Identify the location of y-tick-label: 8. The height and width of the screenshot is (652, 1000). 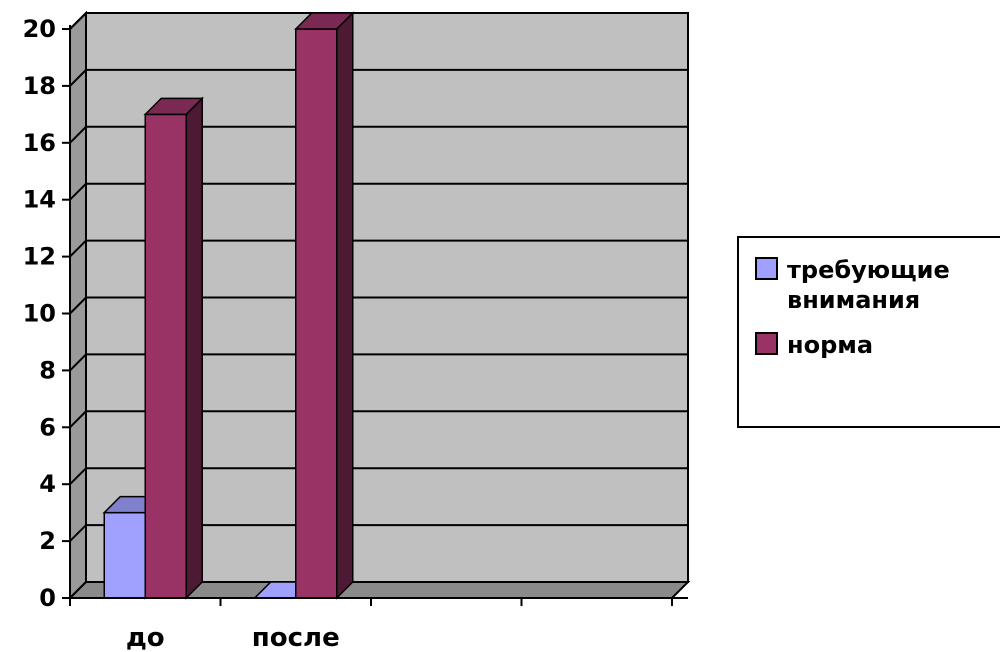
(47, 370).